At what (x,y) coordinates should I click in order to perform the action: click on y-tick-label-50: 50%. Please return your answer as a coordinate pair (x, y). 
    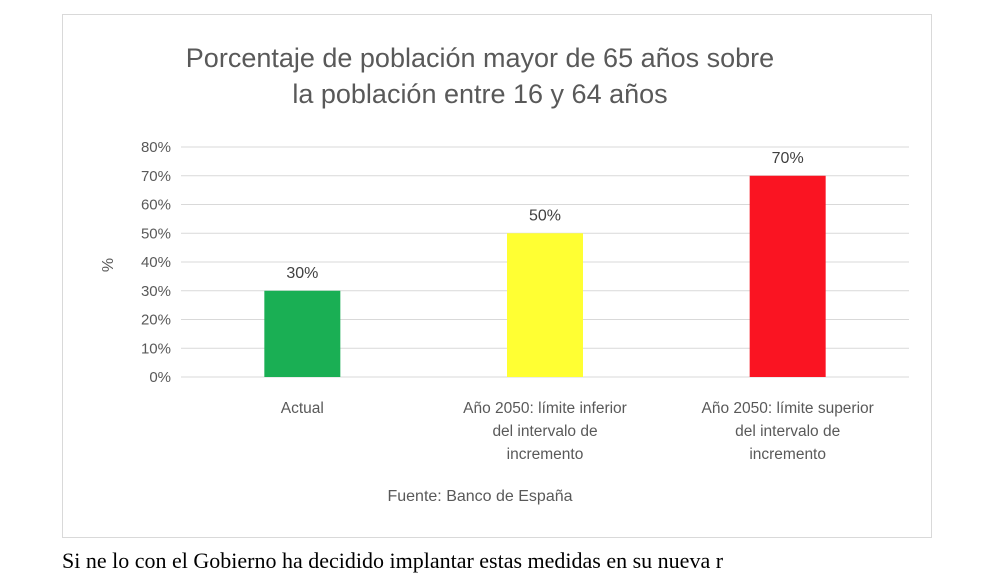
    Looking at the image, I should click on (156, 233).